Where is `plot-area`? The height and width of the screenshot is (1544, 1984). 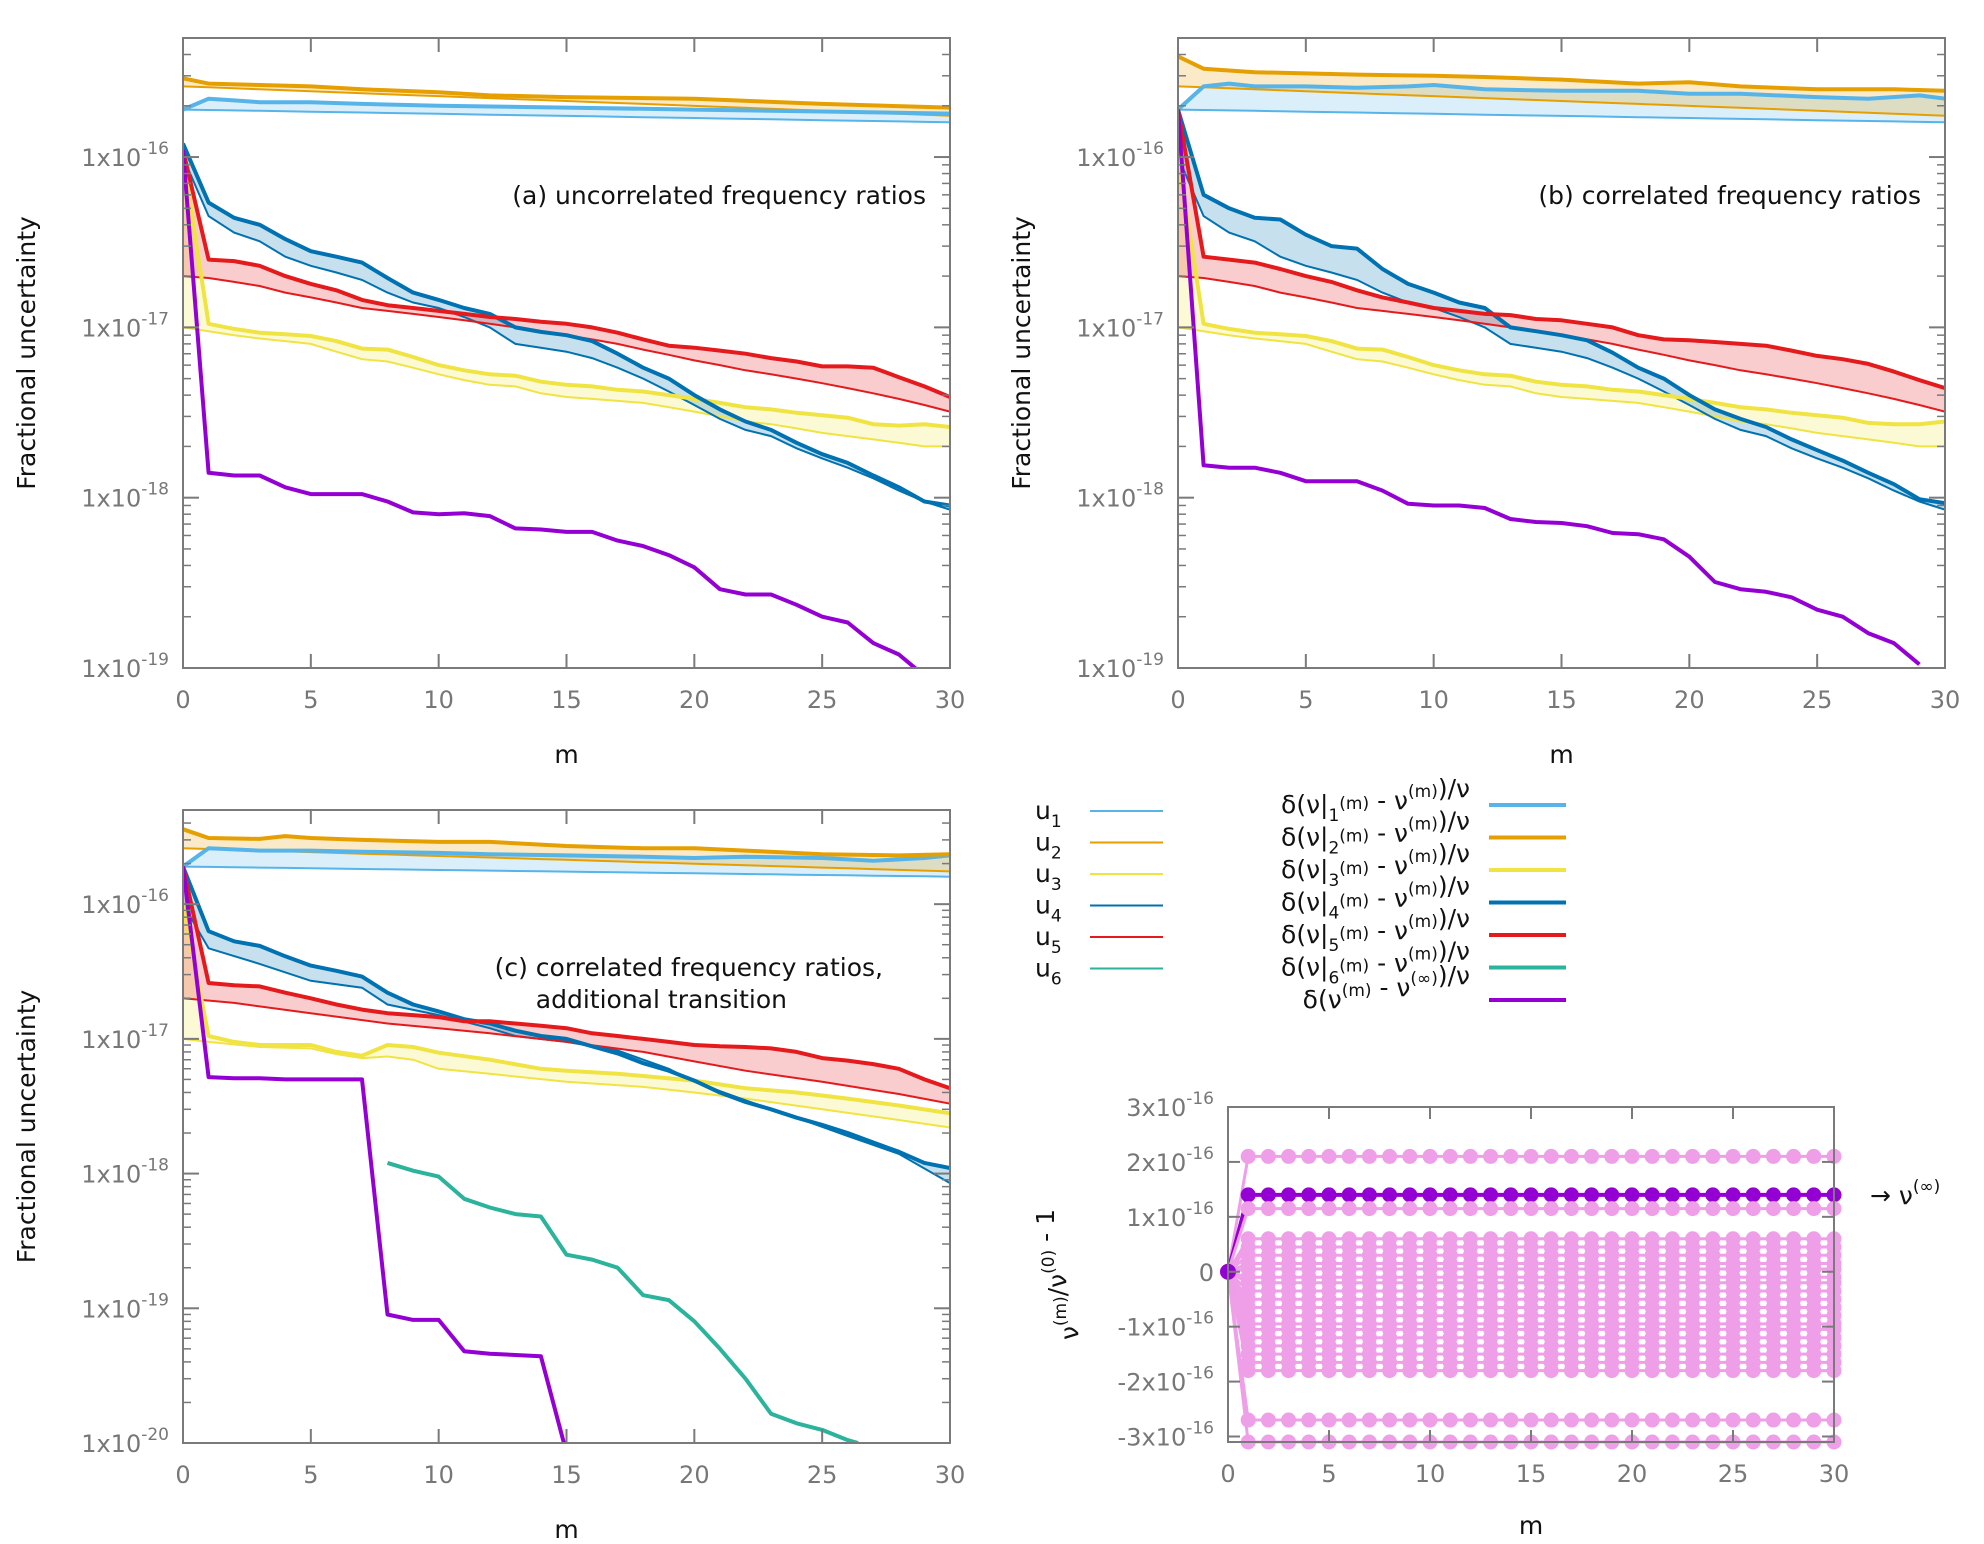
plot-area is located at coordinates (566, 372).